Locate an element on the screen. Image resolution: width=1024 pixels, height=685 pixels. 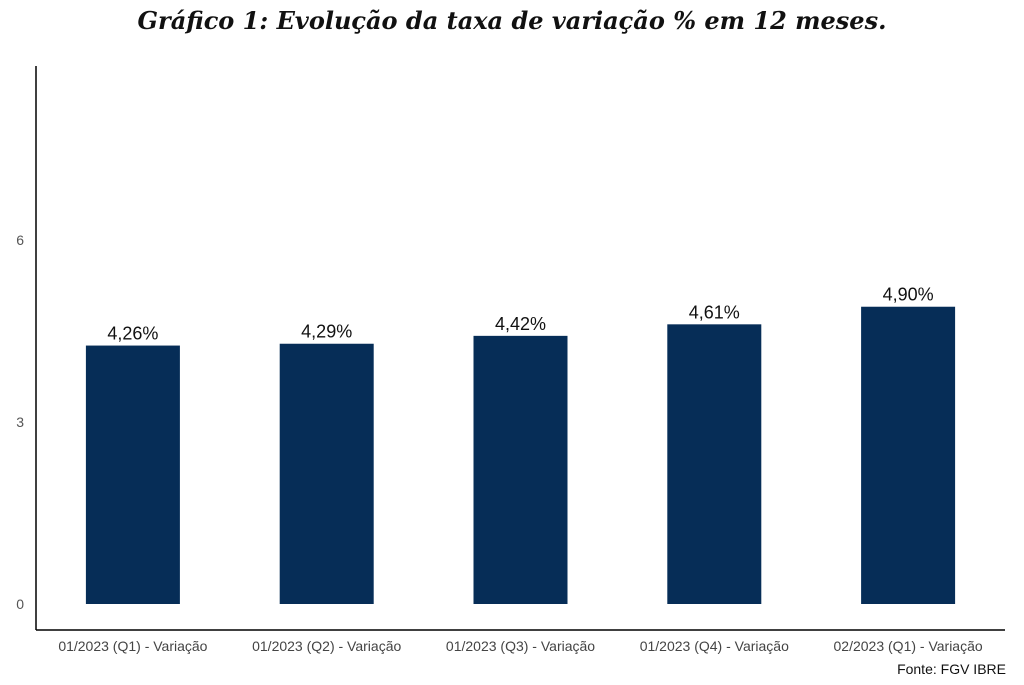
x-category-label-3: 01/2023 (Q3) - Variação is located at coordinates (520, 646).